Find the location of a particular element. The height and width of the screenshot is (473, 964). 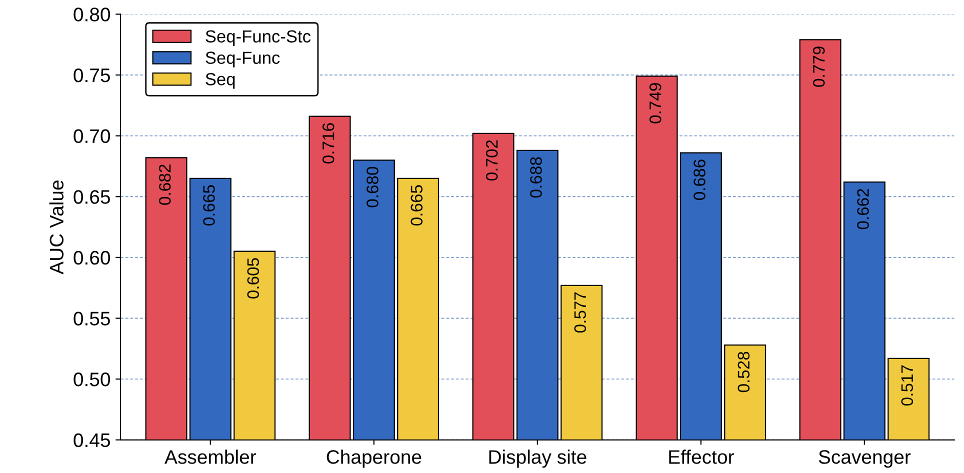

y-tick-label: 0.55 is located at coordinates (92, 319).